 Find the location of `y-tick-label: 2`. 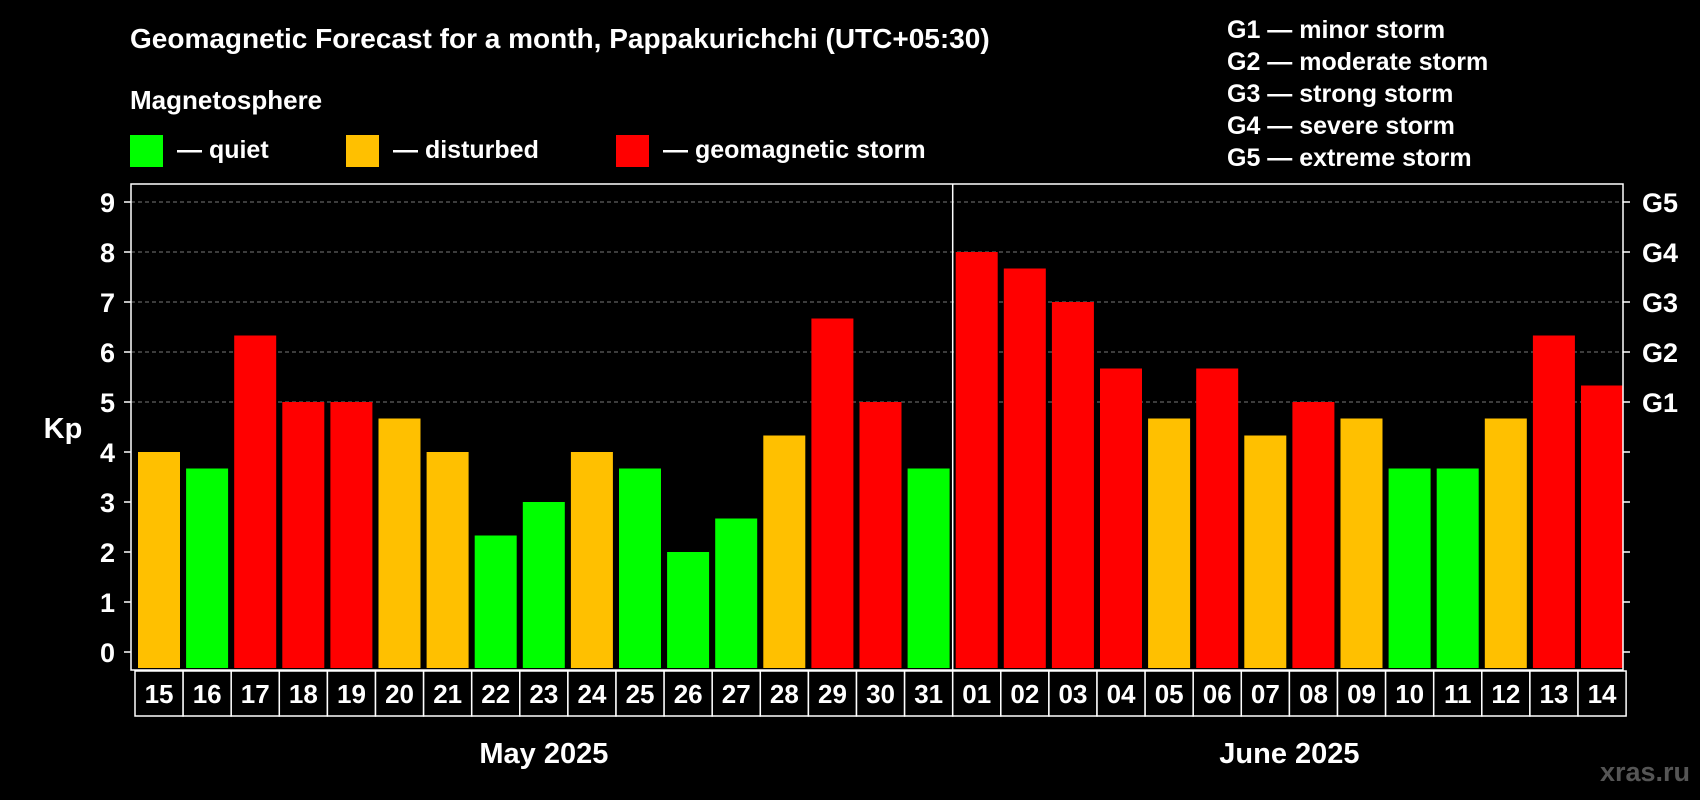

y-tick-label: 2 is located at coordinates (107, 553).